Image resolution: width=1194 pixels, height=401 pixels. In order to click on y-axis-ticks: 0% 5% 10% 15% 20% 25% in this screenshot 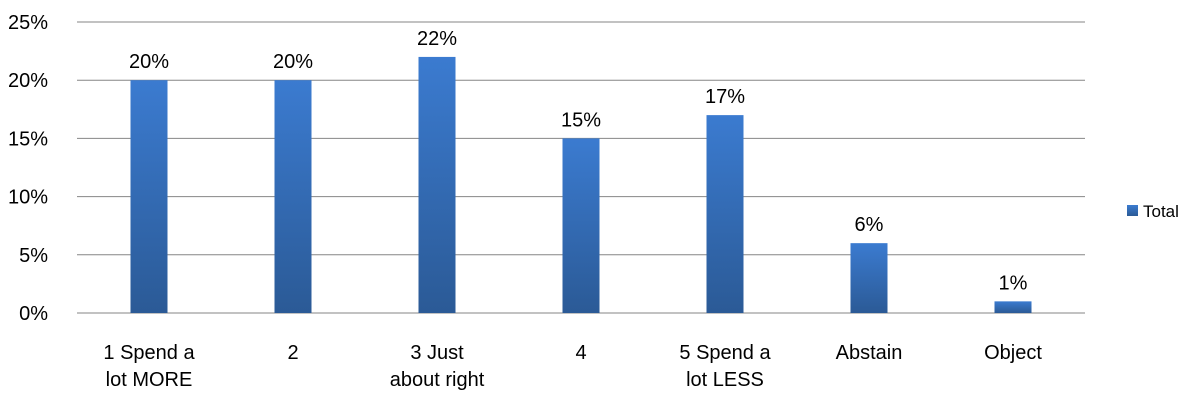, I will do `click(28, 168)`.